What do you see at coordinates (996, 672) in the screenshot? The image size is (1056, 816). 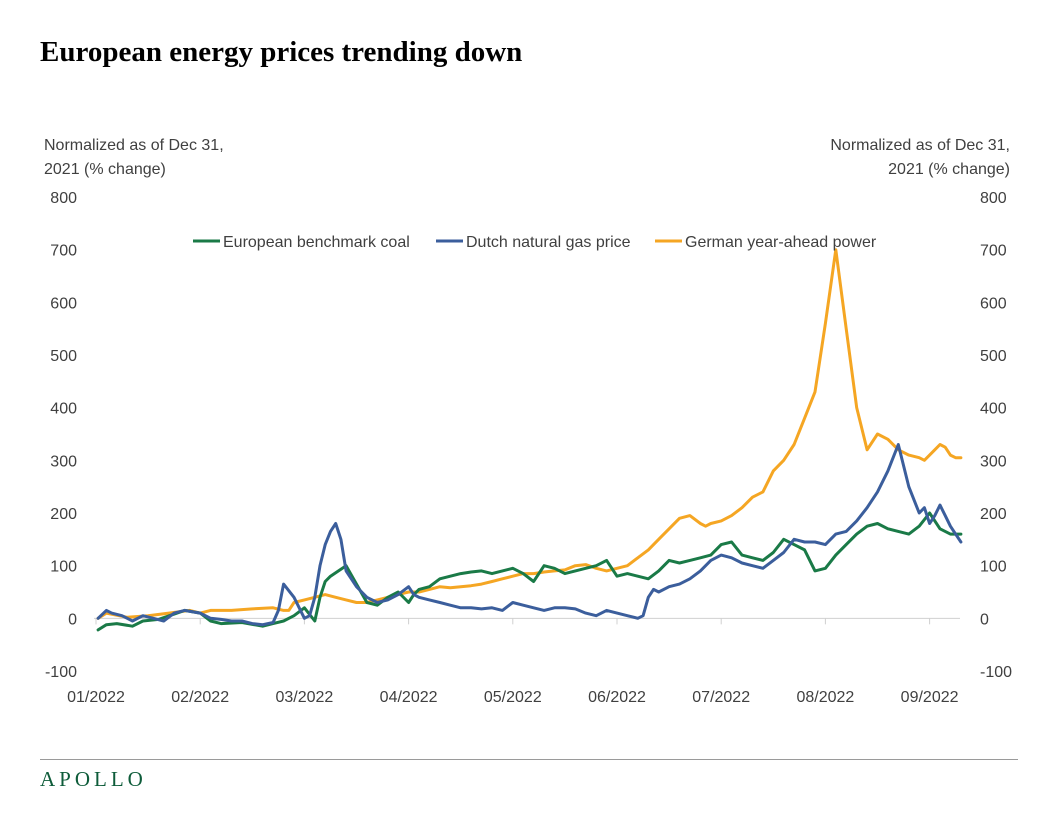 I see `y-tick-label-right: -100` at bounding box center [996, 672].